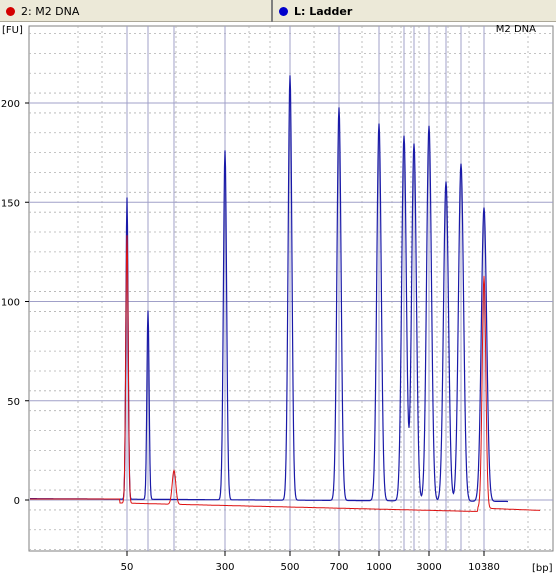 This screenshot has height=586, width=556. I want to click on ladder-color-dot-icon, so click(283, 11).